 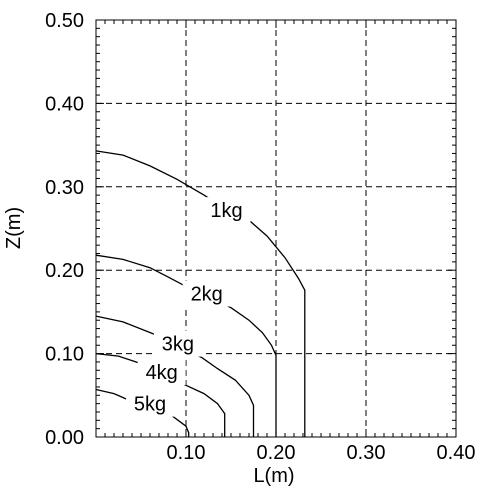 I want to click on y-tick-label-0: 0.00, so click(x=64, y=438).